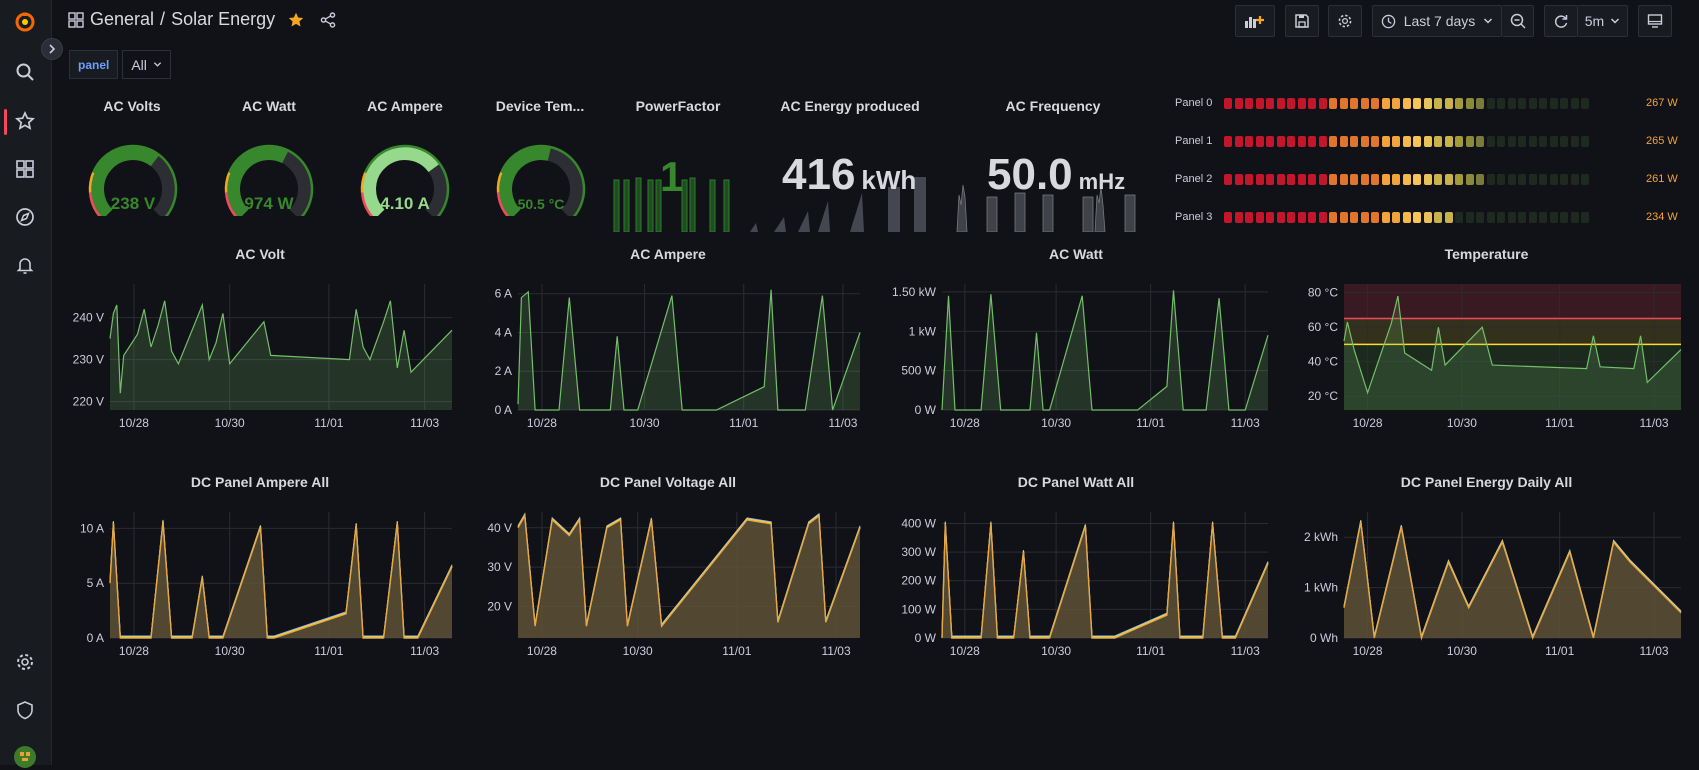  What do you see at coordinates (122, 19) in the screenshot?
I see `breadcrumb-folder: General` at bounding box center [122, 19].